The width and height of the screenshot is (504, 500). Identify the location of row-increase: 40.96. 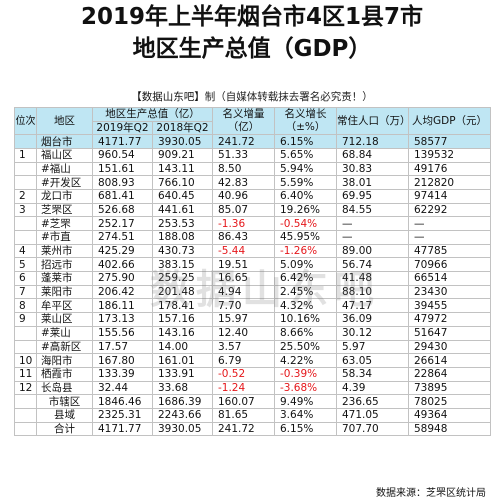
(243, 196).